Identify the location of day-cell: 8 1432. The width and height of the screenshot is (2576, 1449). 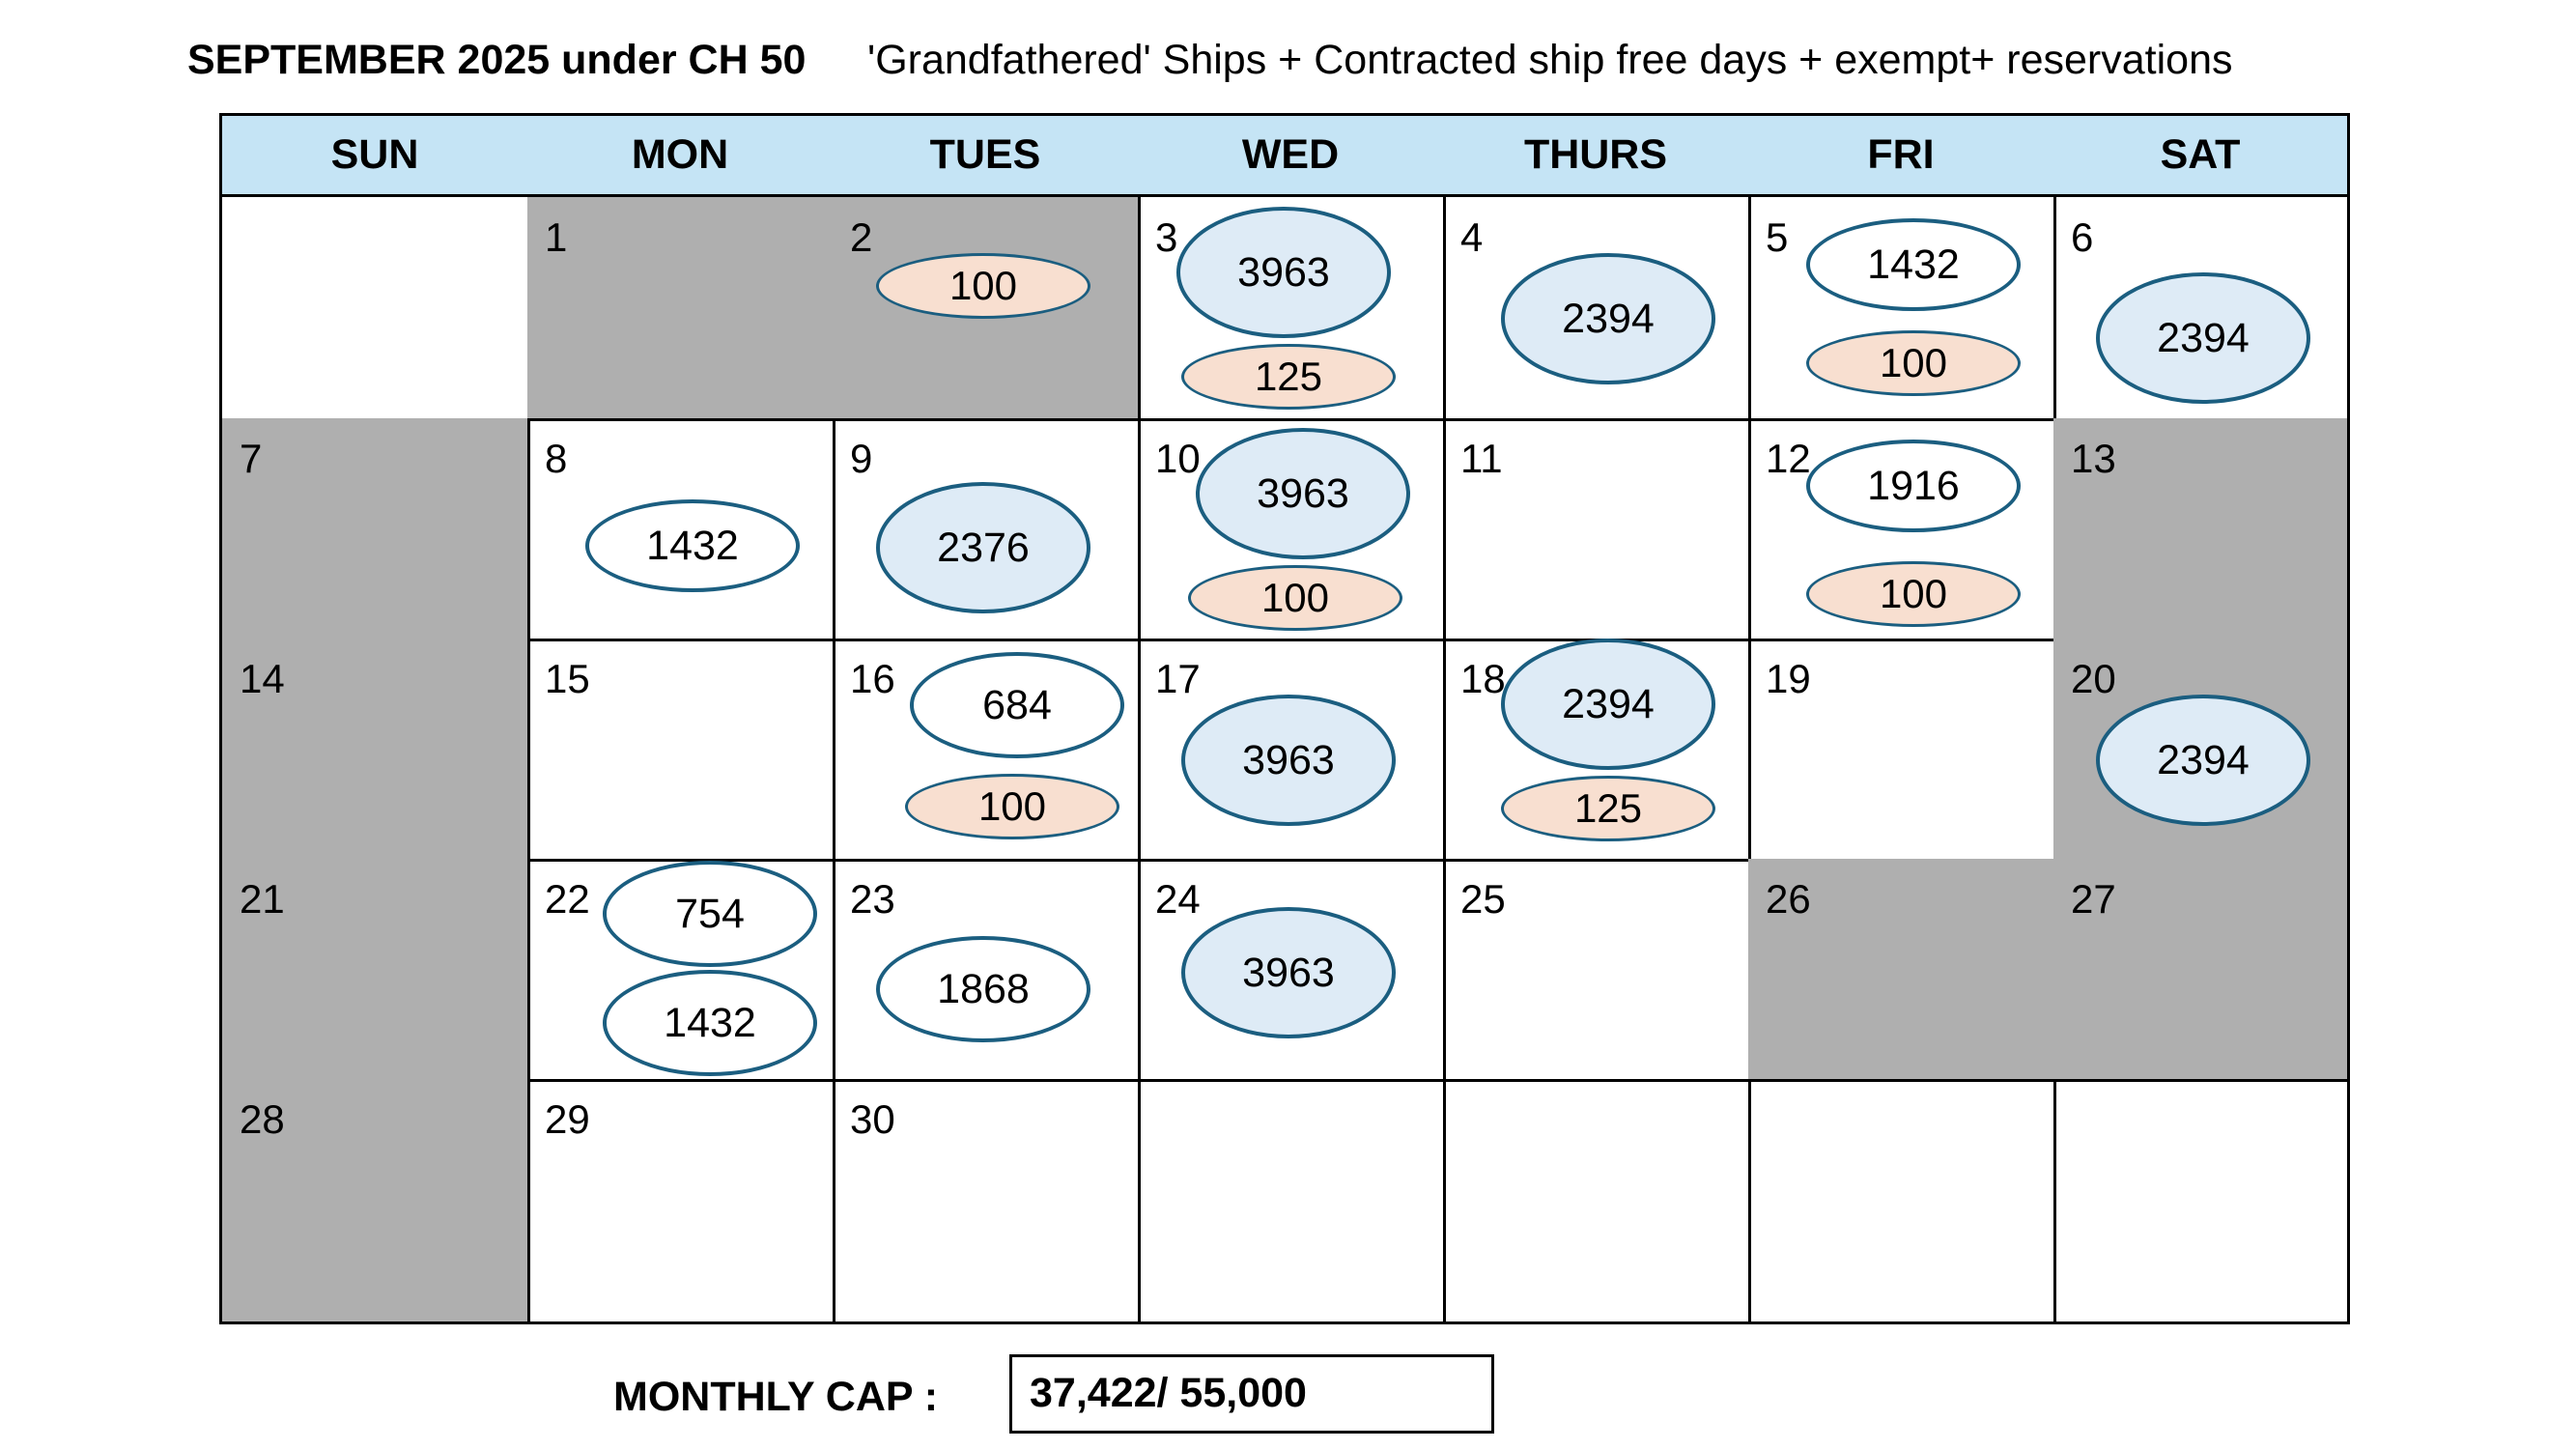
(681, 529).